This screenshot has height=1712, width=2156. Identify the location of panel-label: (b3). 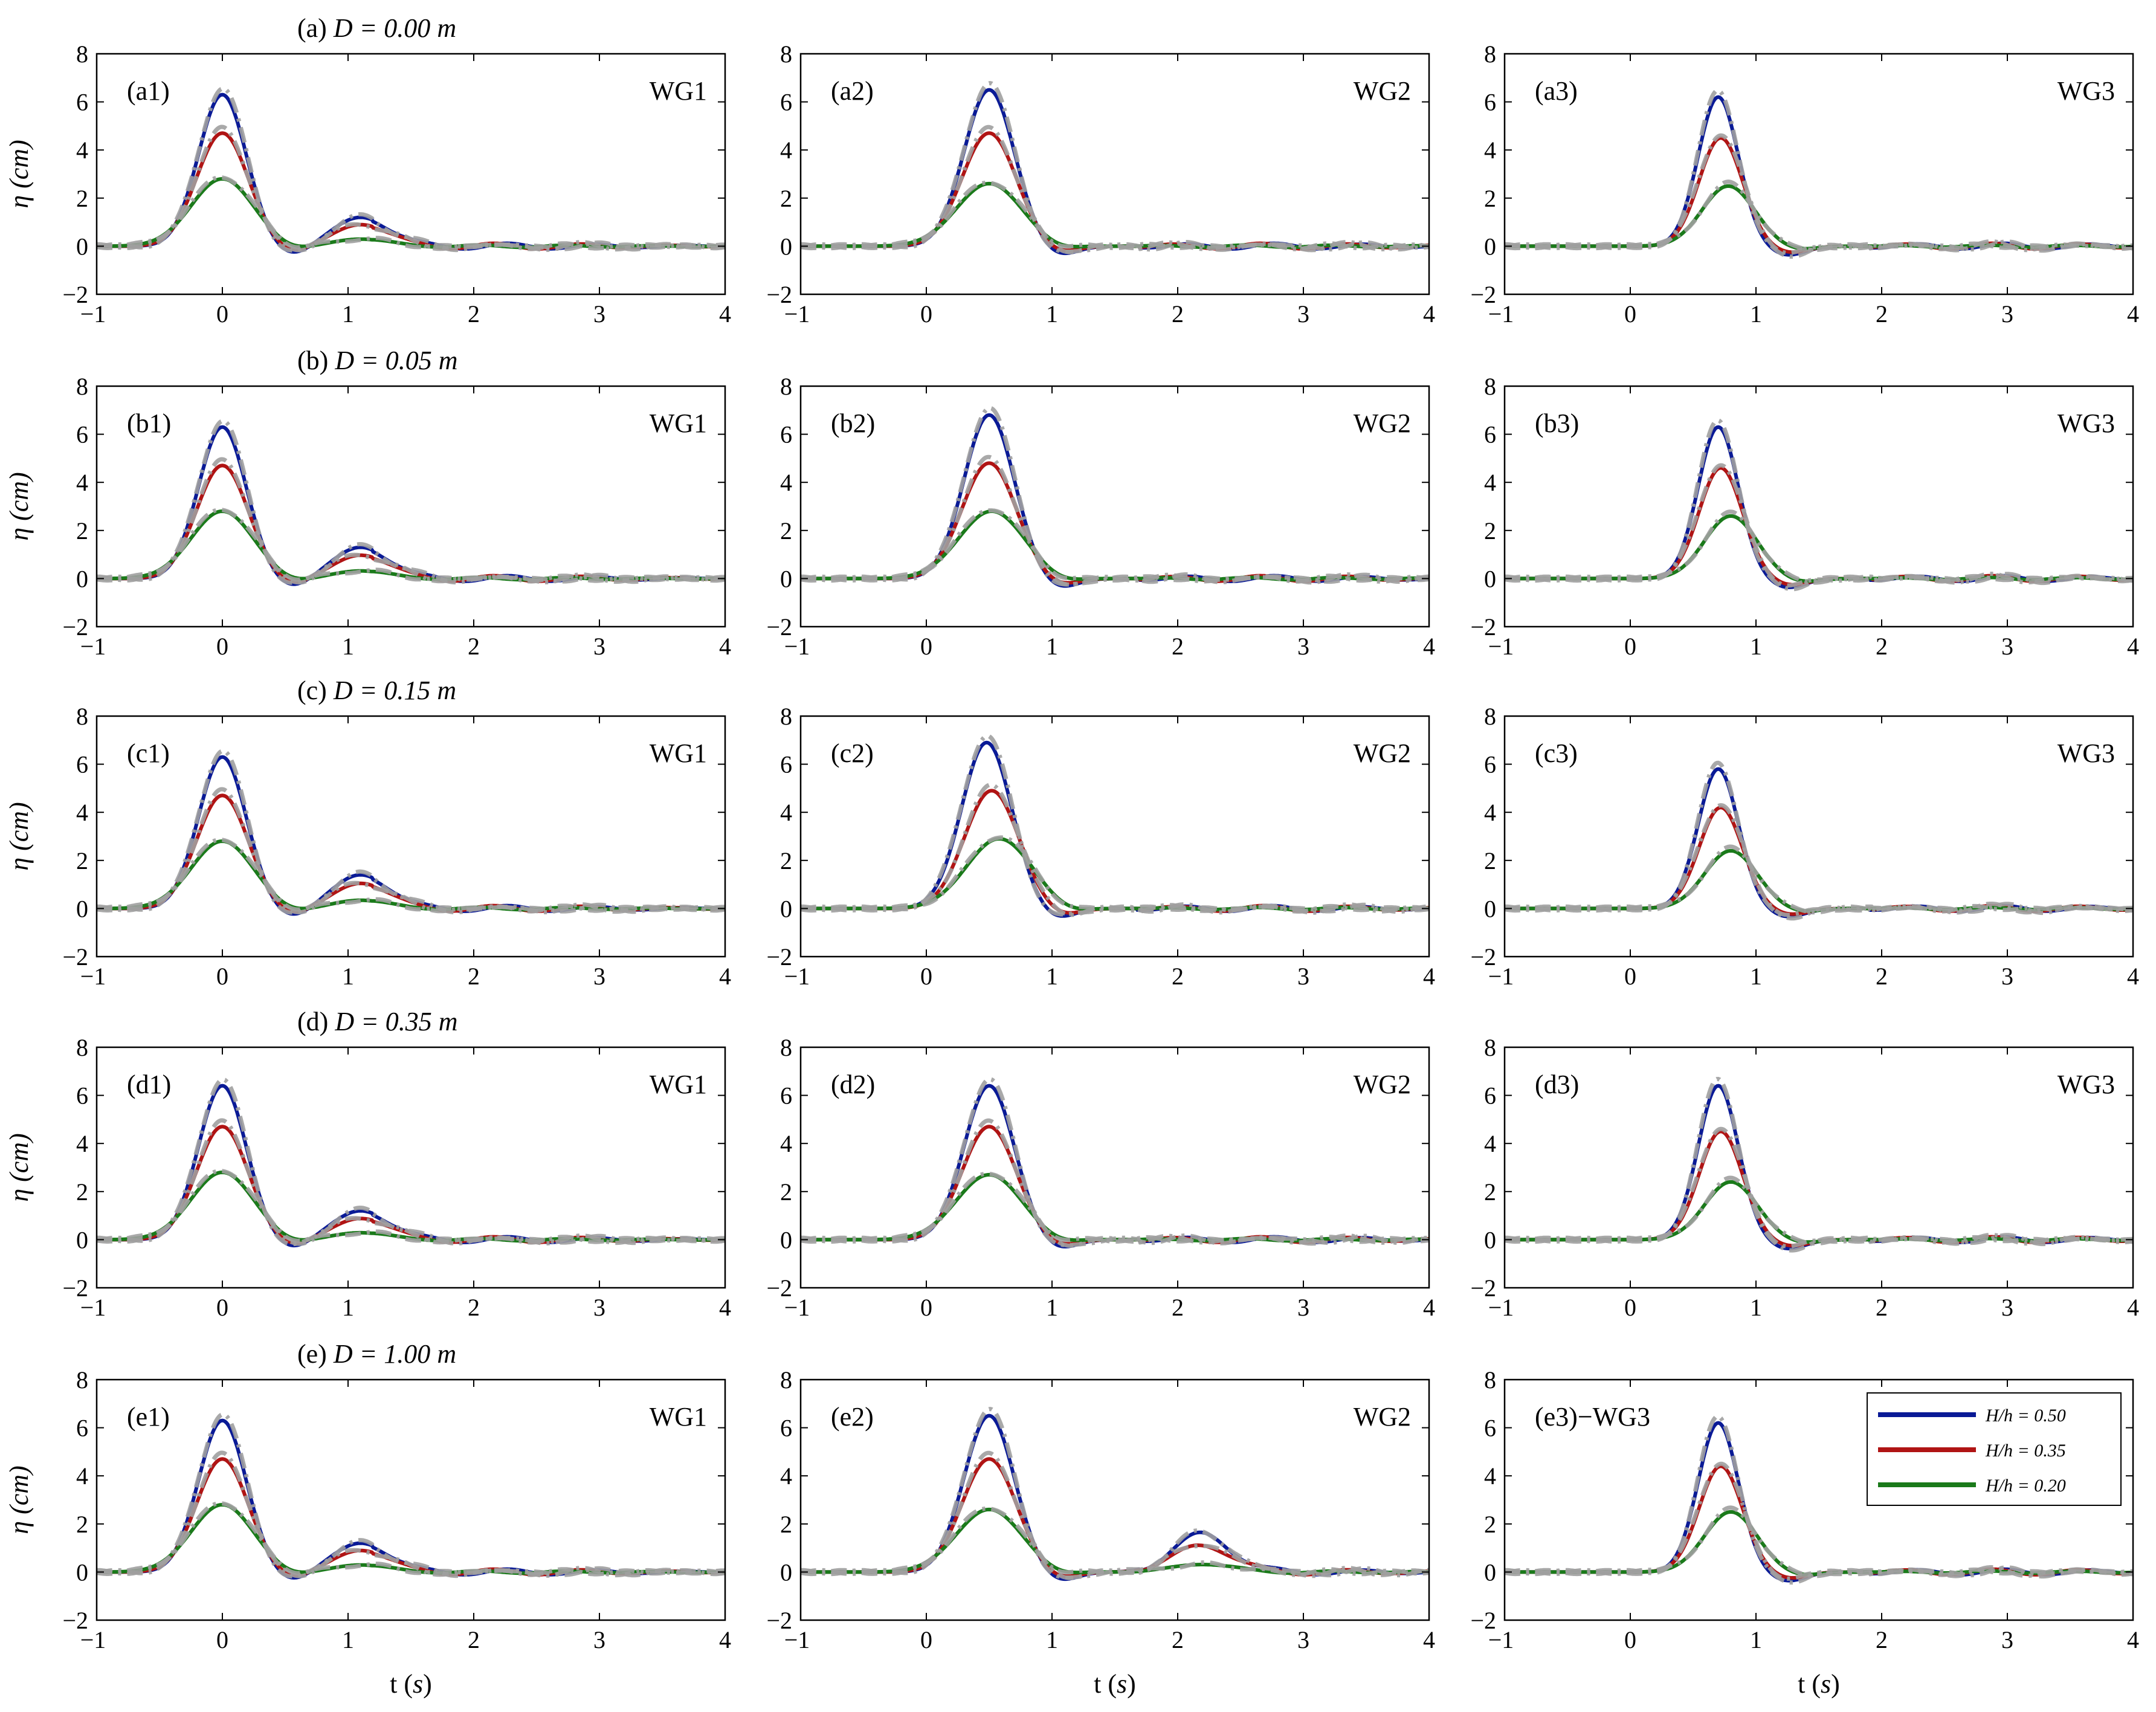
(1557, 423).